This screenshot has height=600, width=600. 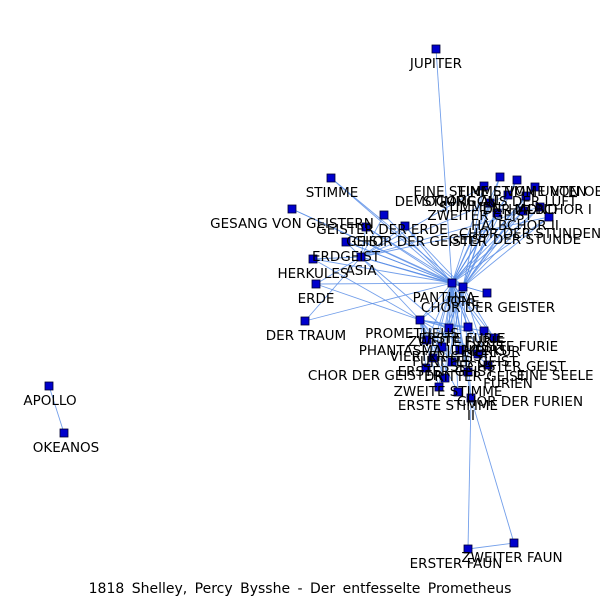 I want to click on node-label-apollo: APOLLO, so click(x=49, y=401).